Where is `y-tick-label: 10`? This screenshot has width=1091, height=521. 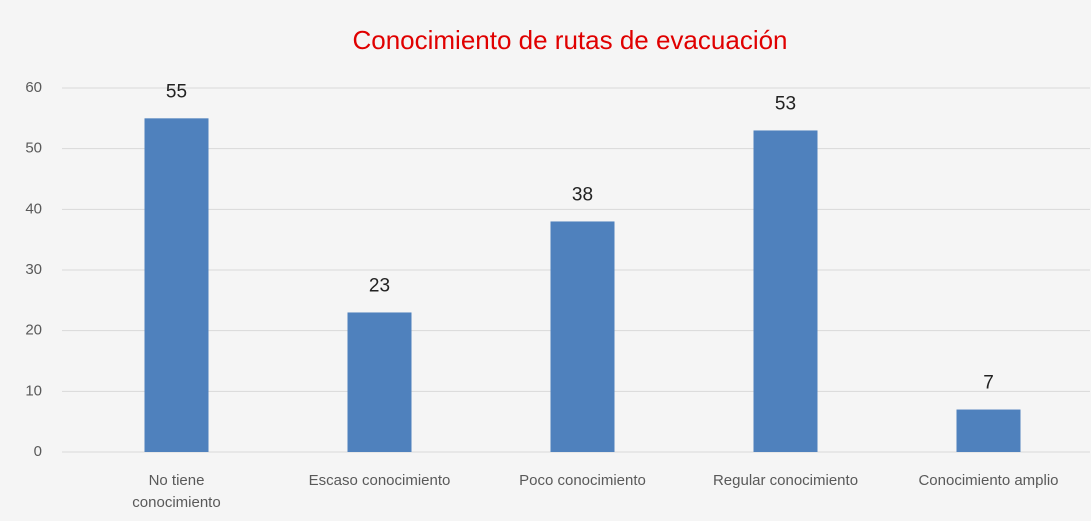 y-tick-label: 10 is located at coordinates (33, 390).